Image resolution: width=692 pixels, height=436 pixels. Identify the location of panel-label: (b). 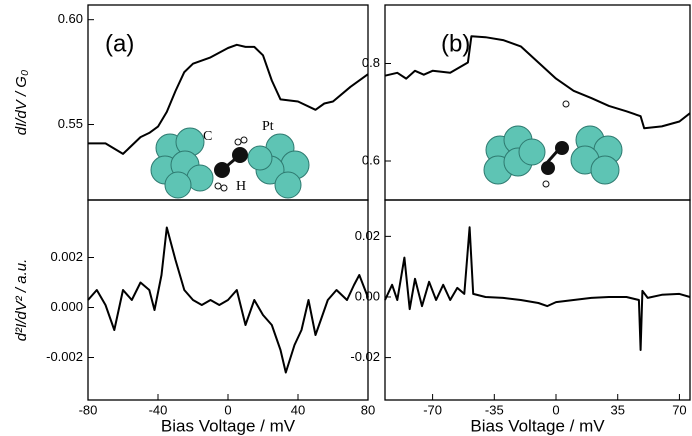
(455, 43).